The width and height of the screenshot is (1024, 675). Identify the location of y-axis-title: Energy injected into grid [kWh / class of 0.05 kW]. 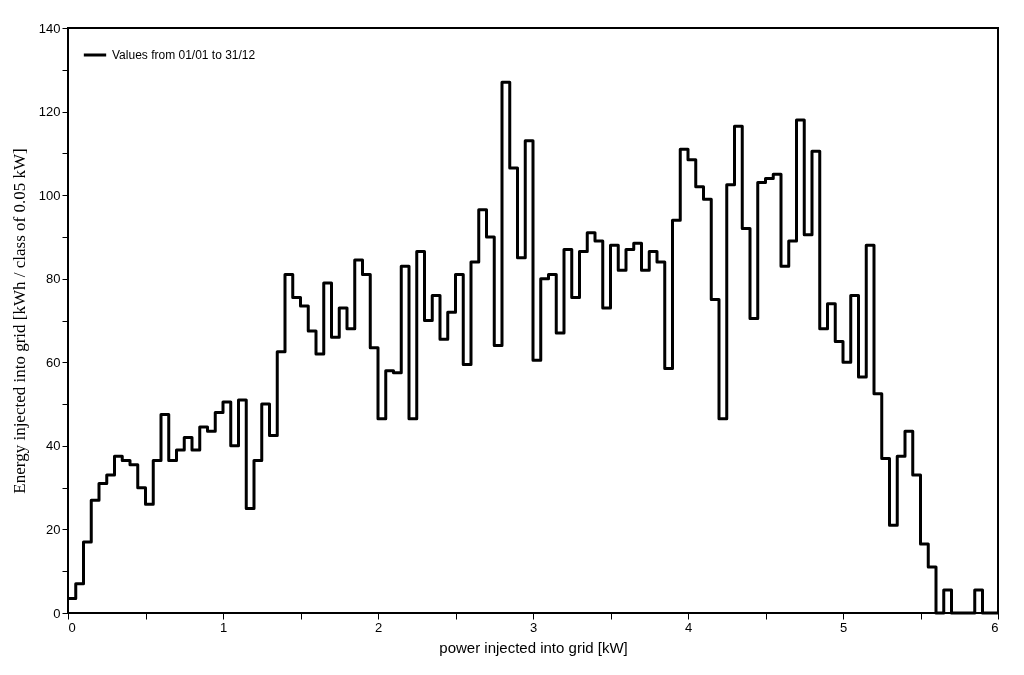
(19, 321).